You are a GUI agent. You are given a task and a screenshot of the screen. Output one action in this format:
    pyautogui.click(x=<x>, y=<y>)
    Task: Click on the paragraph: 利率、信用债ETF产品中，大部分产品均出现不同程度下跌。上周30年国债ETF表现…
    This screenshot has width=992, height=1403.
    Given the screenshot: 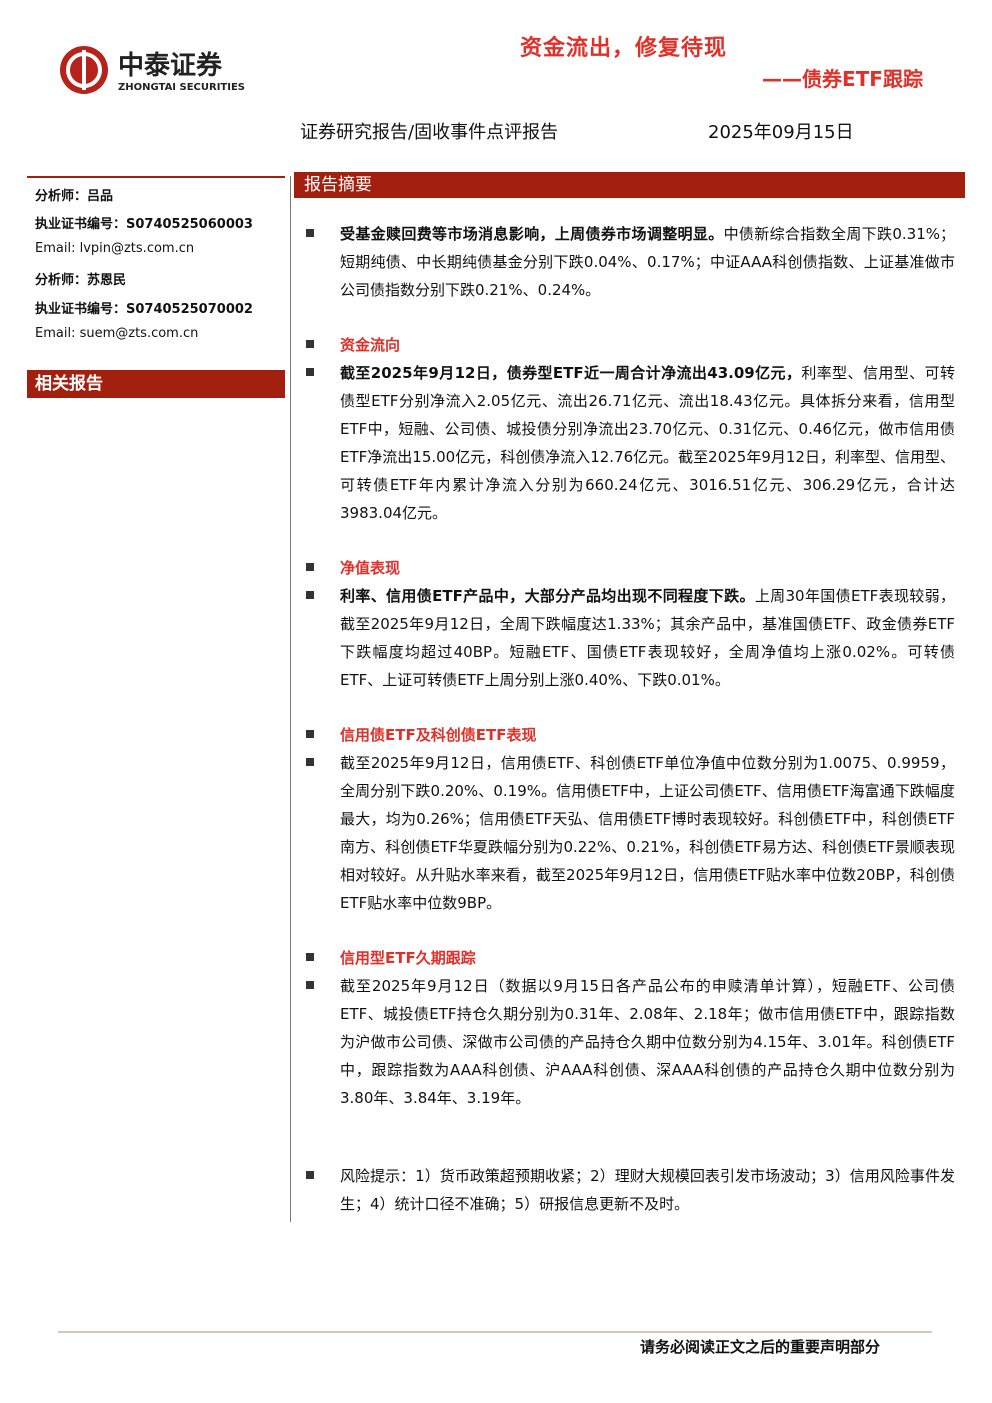 What is the action you would take?
    pyautogui.click(x=647, y=638)
    